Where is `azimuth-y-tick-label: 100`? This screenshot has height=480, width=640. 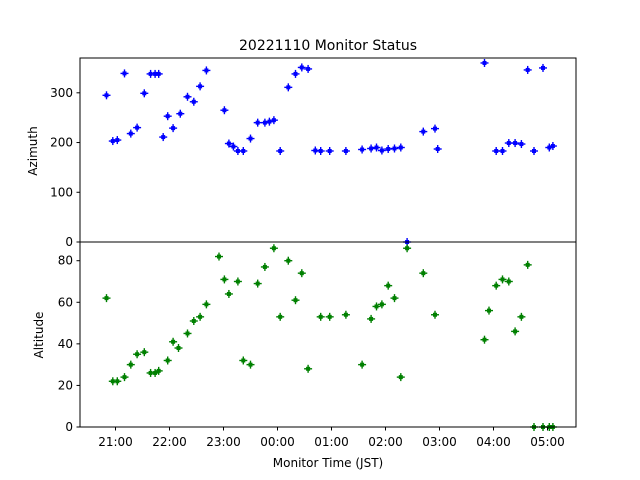 azimuth-y-tick-label: 100 is located at coordinates (61, 192).